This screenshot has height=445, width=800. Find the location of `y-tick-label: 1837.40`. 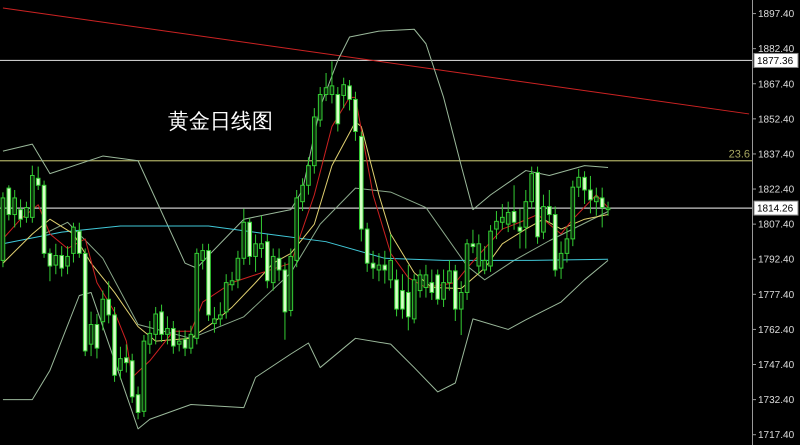

y-tick-label: 1837.40 is located at coordinates (776, 154).